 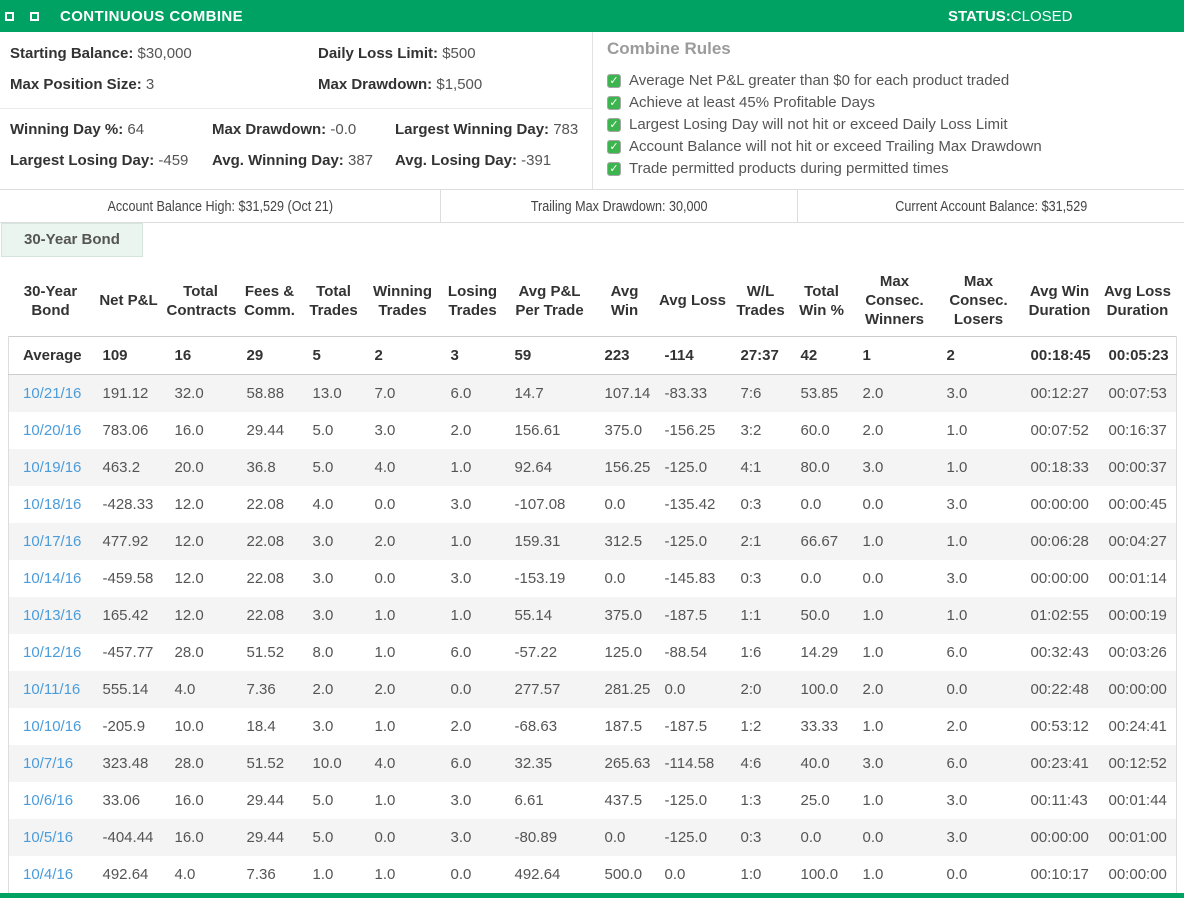 What do you see at coordinates (50, 763) in the screenshot?
I see `date-link: 10/7/16` at bounding box center [50, 763].